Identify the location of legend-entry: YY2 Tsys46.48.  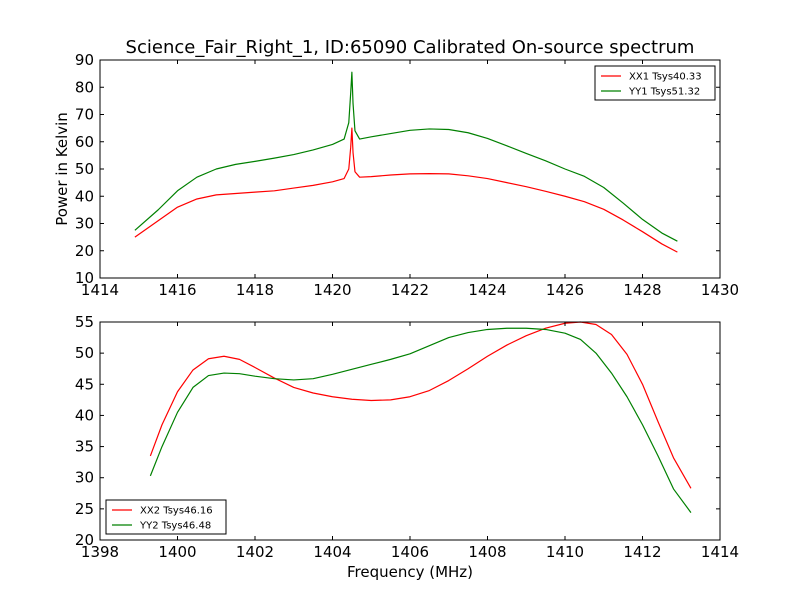
(175, 526).